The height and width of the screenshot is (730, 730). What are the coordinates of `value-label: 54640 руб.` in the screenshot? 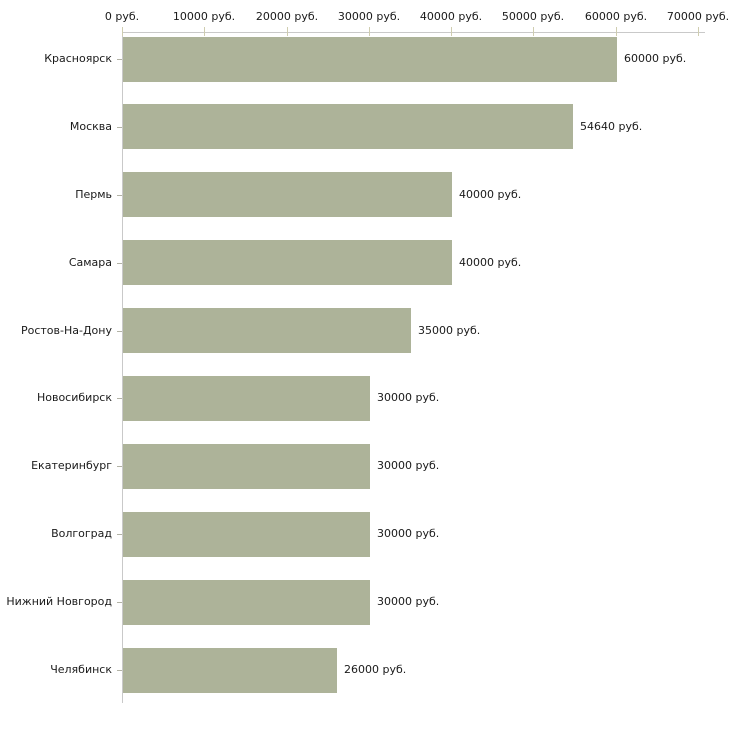 It's located at (611, 126).